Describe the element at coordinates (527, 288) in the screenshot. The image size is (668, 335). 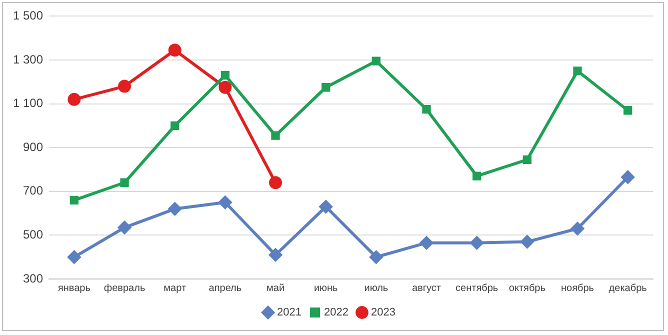
I see `x-tick-label: октябрь` at that location.